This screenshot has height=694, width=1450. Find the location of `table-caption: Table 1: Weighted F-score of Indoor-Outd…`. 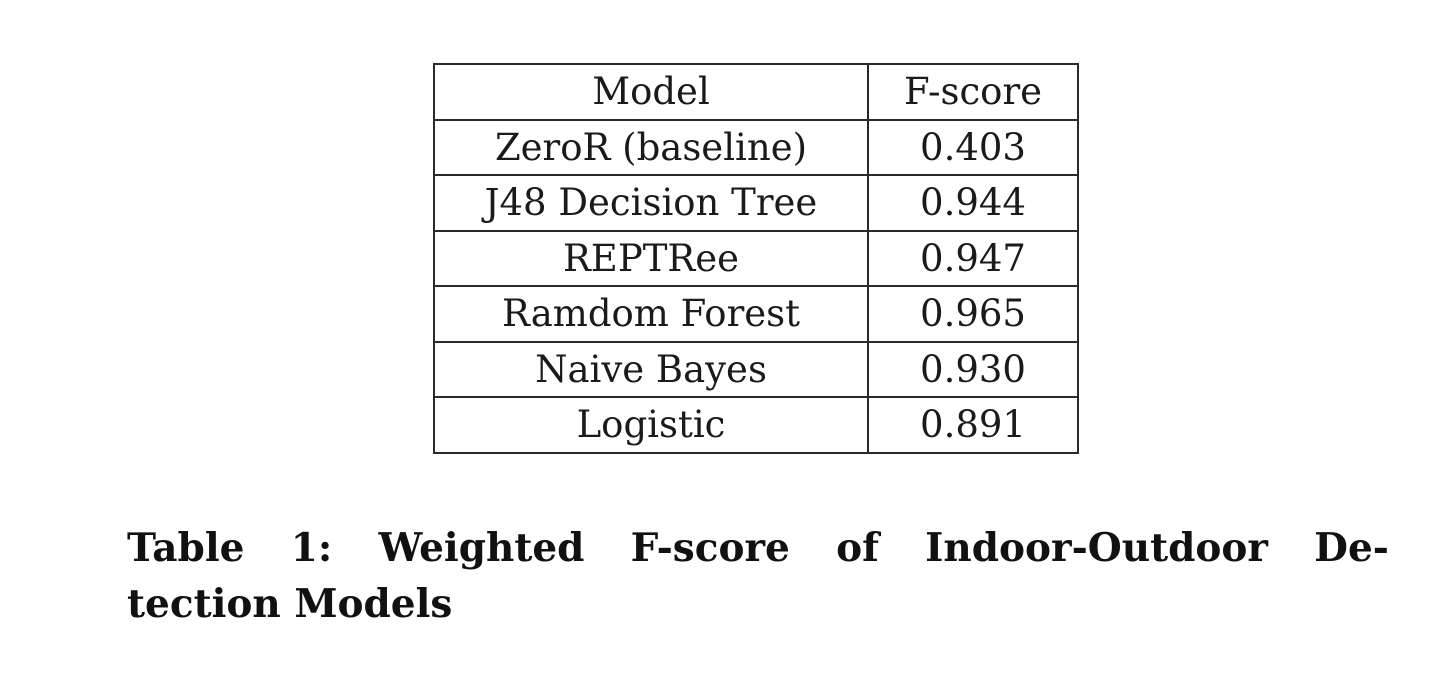

table-caption: Table 1: Weighted F-score of Indoor-Outd… is located at coordinates (758, 576).